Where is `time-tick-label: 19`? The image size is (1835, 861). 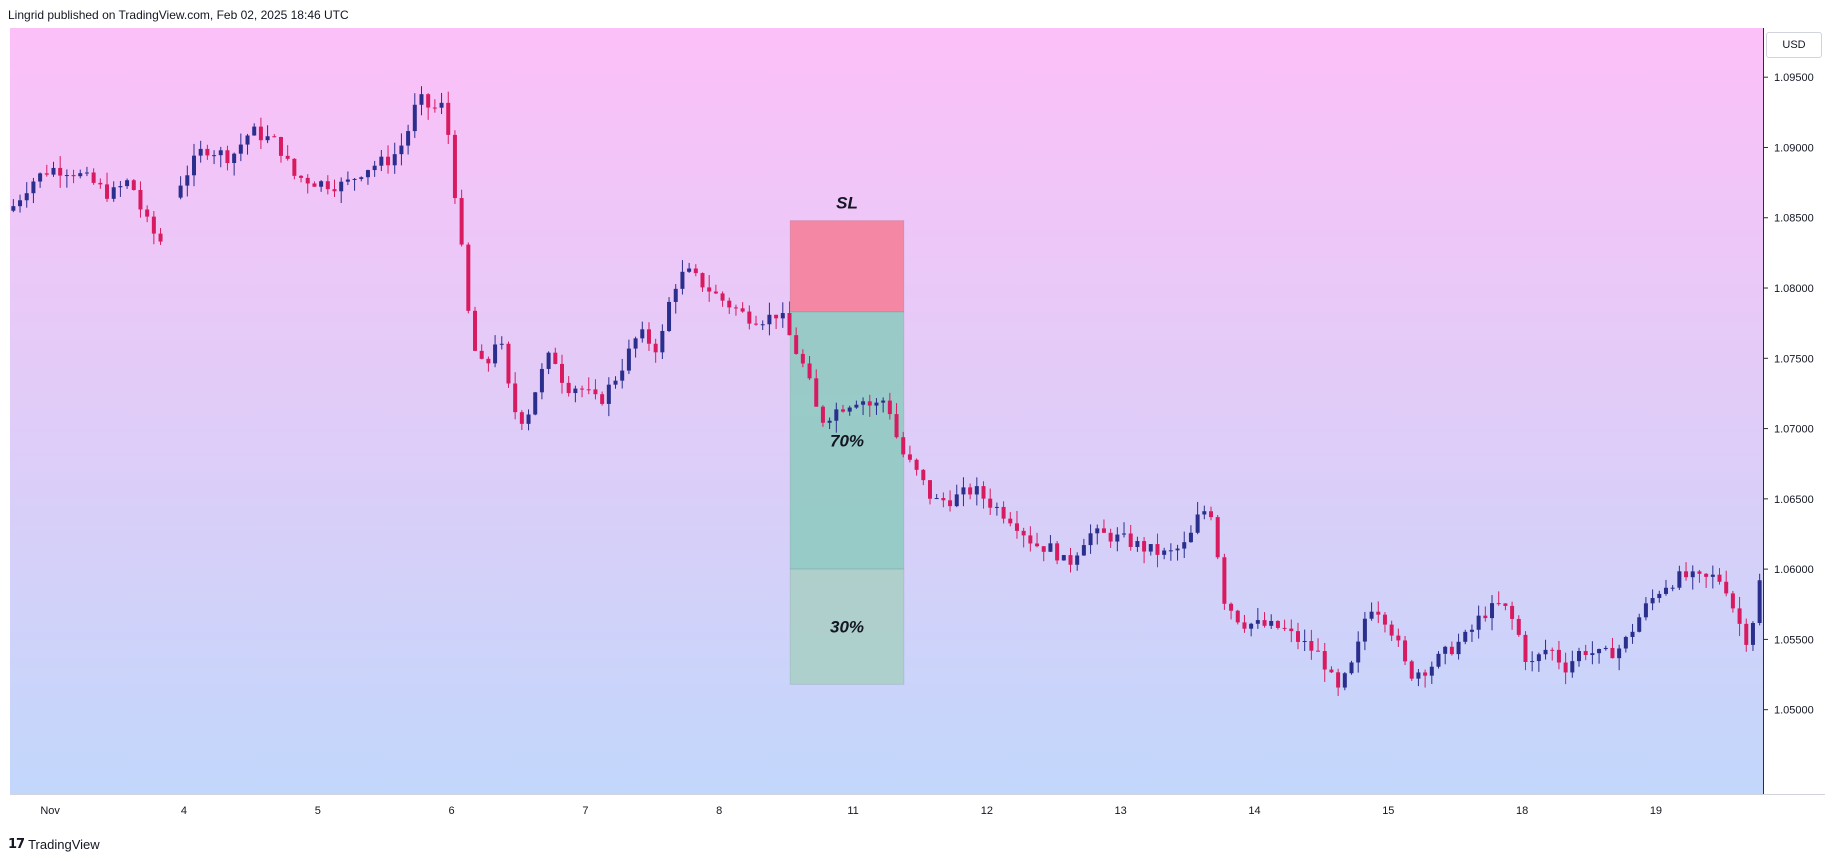 time-tick-label: 19 is located at coordinates (1656, 811).